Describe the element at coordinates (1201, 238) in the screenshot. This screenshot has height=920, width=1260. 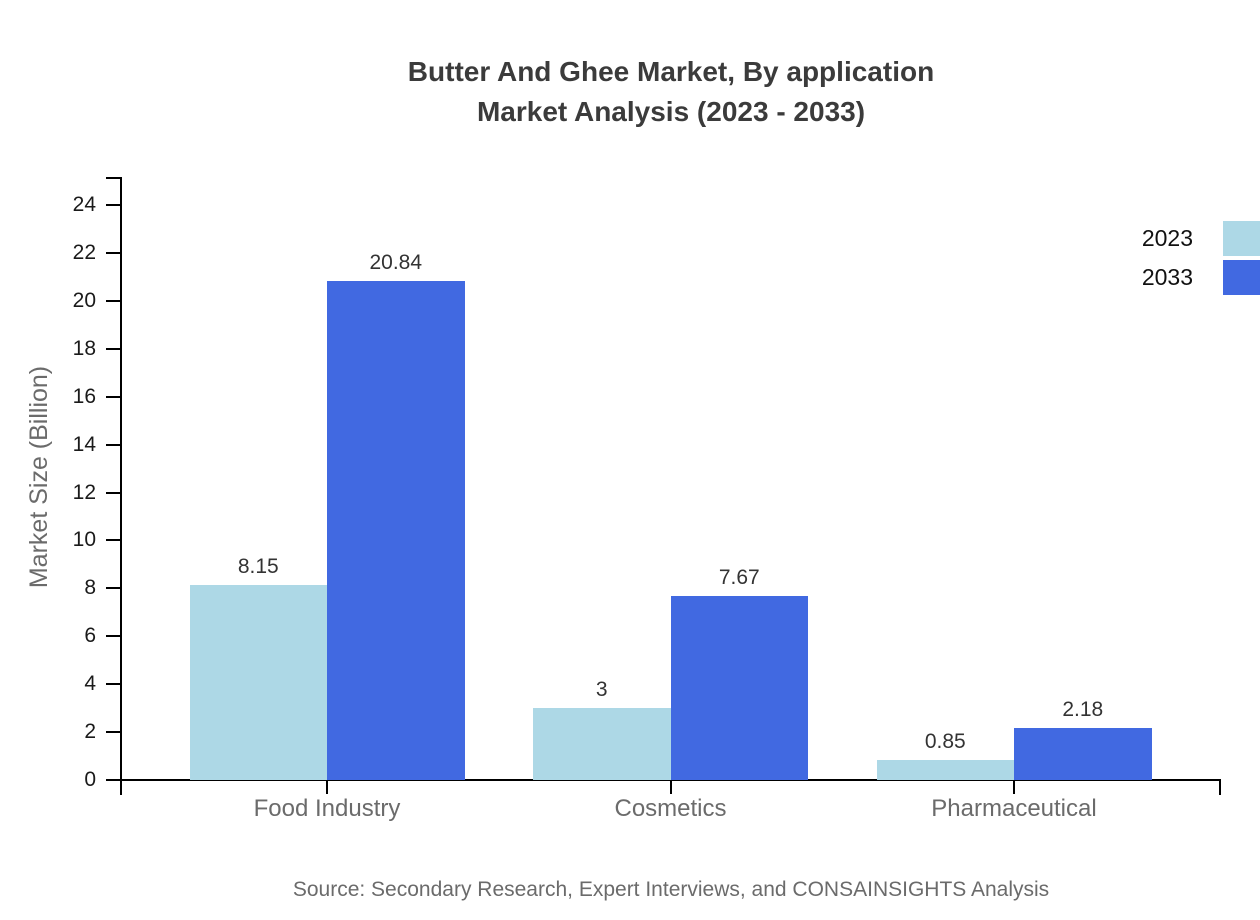
I see `legend-item-2023: 2023` at that location.